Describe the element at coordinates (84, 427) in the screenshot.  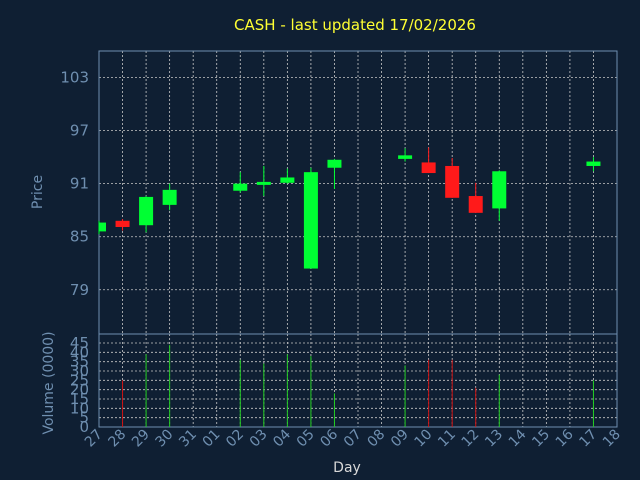
I see `volume-tick-label: 0` at that location.